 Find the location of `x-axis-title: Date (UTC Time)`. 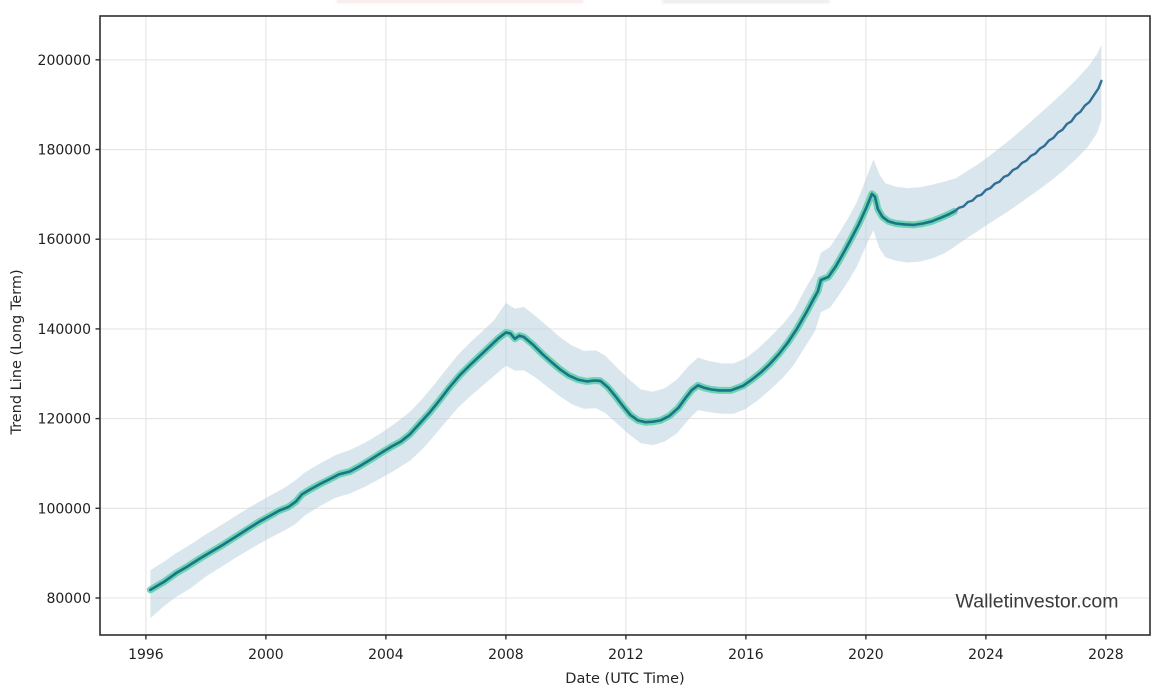

x-axis-title: Date (UTC Time) is located at coordinates (625, 679).